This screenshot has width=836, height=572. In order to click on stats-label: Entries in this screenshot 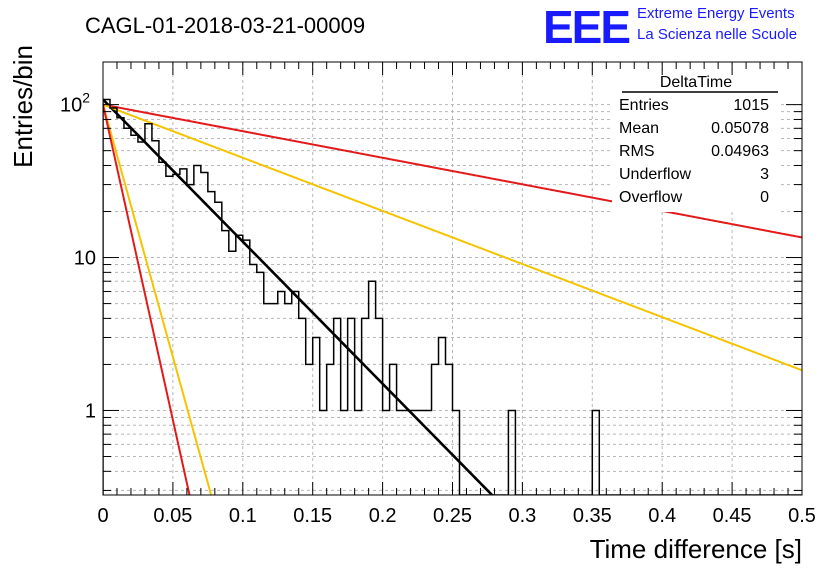, I will do `click(644, 105)`.